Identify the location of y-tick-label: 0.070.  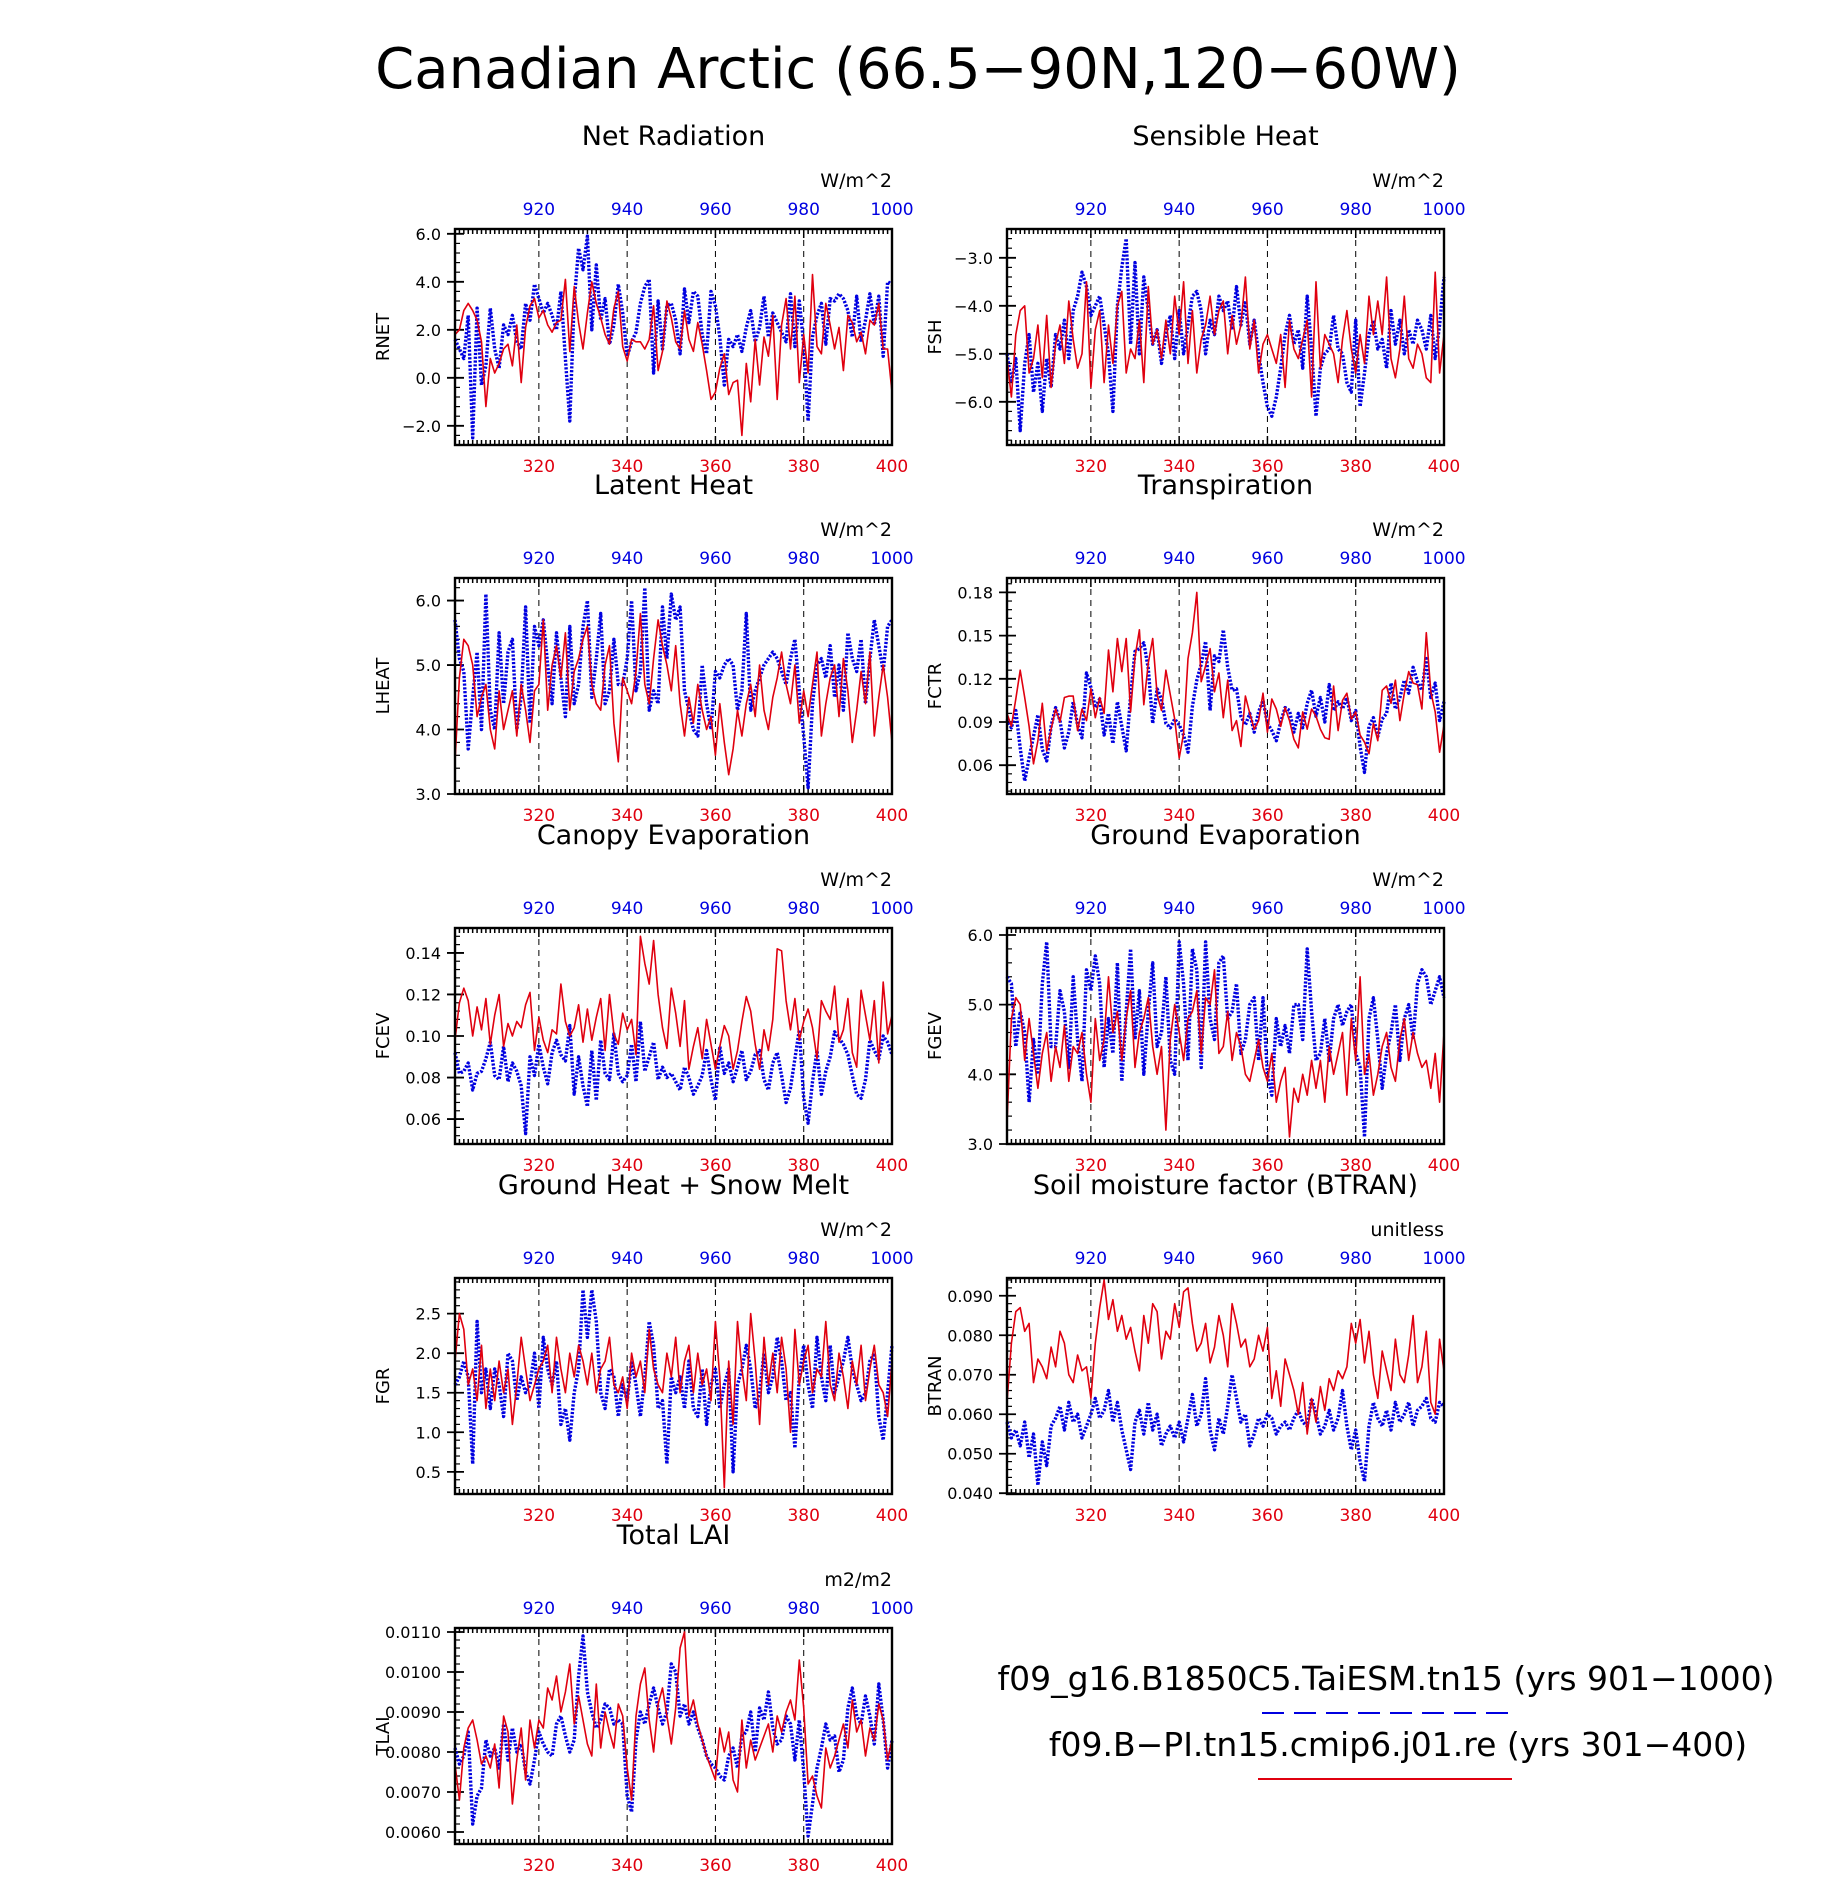
(970, 1375).